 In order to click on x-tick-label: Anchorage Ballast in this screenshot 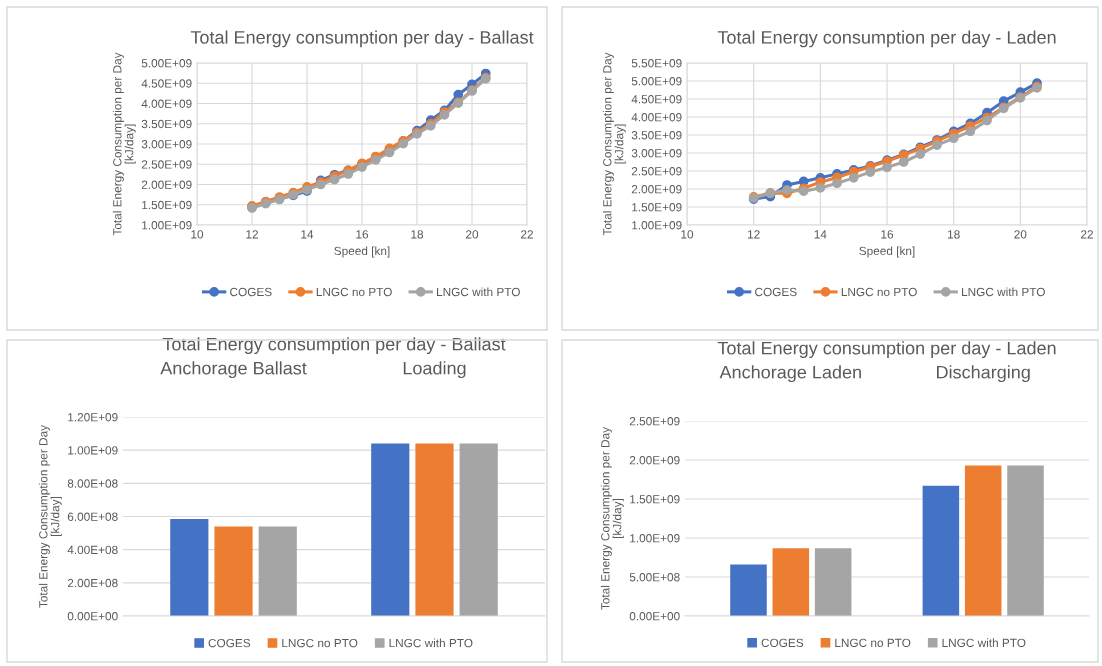, I will do `click(233, 370)`.